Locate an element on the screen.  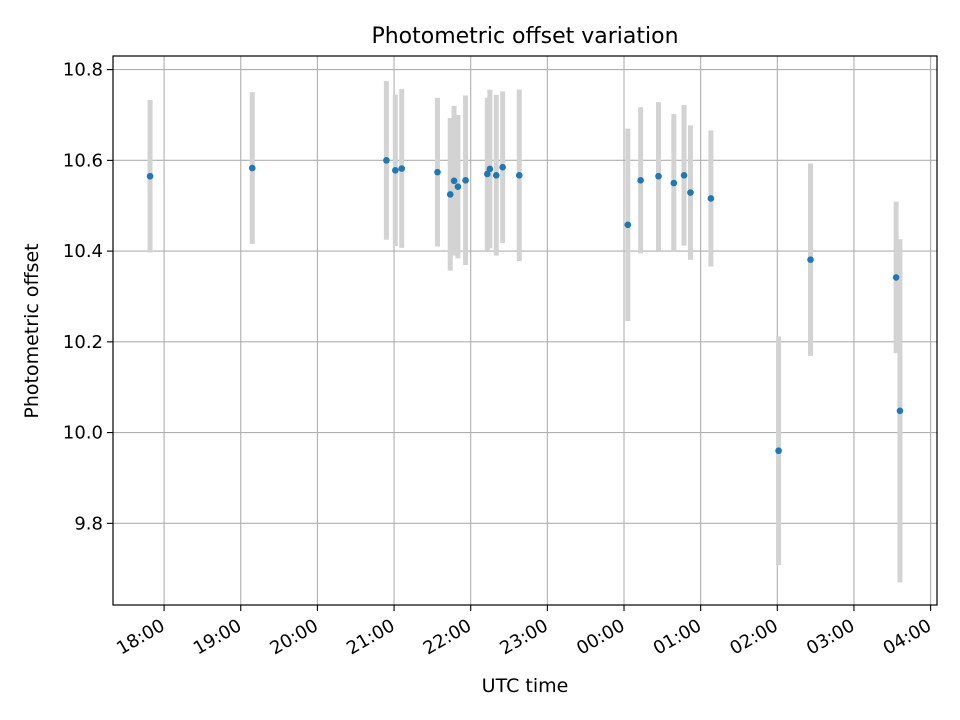
y-tick-label: 10.8 is located at coordinates (83, 70).